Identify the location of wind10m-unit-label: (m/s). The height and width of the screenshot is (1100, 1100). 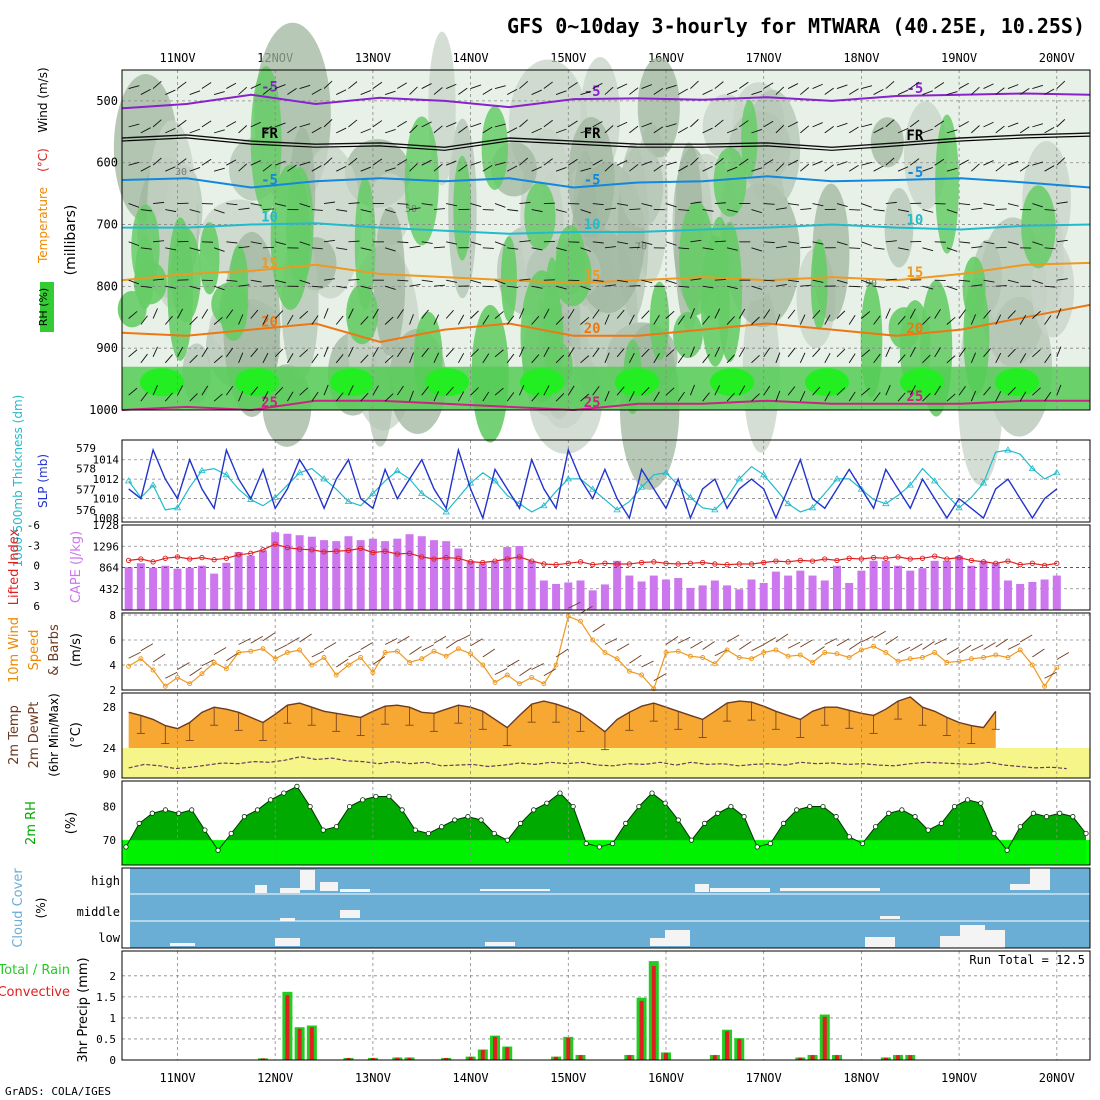
(76, 650).